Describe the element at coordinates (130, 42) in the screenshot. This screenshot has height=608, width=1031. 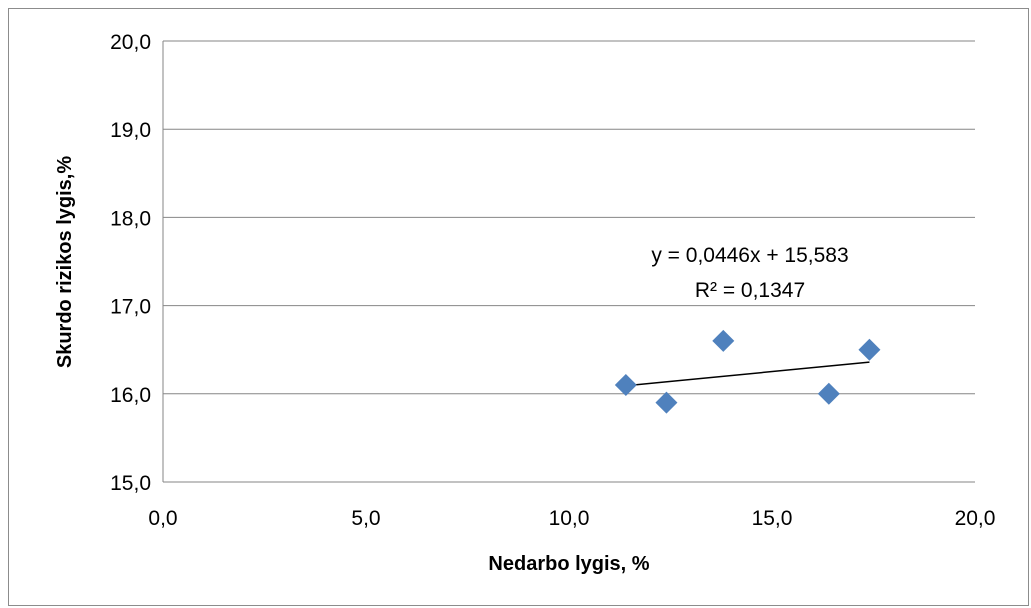
I see `y-tick-label: 20,0` at that location.